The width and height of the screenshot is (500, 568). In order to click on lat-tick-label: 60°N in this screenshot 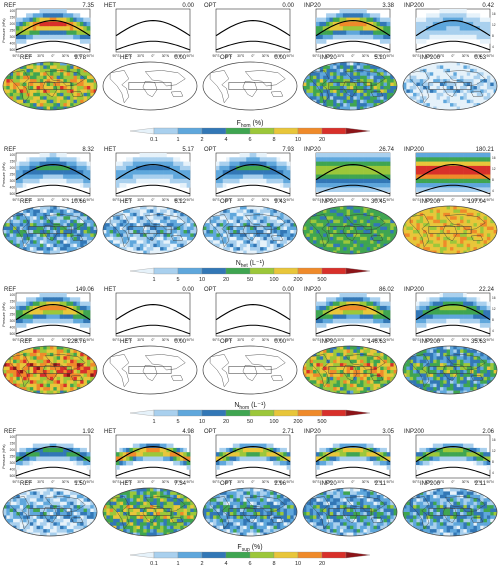, I will do `click(78, 200)`.